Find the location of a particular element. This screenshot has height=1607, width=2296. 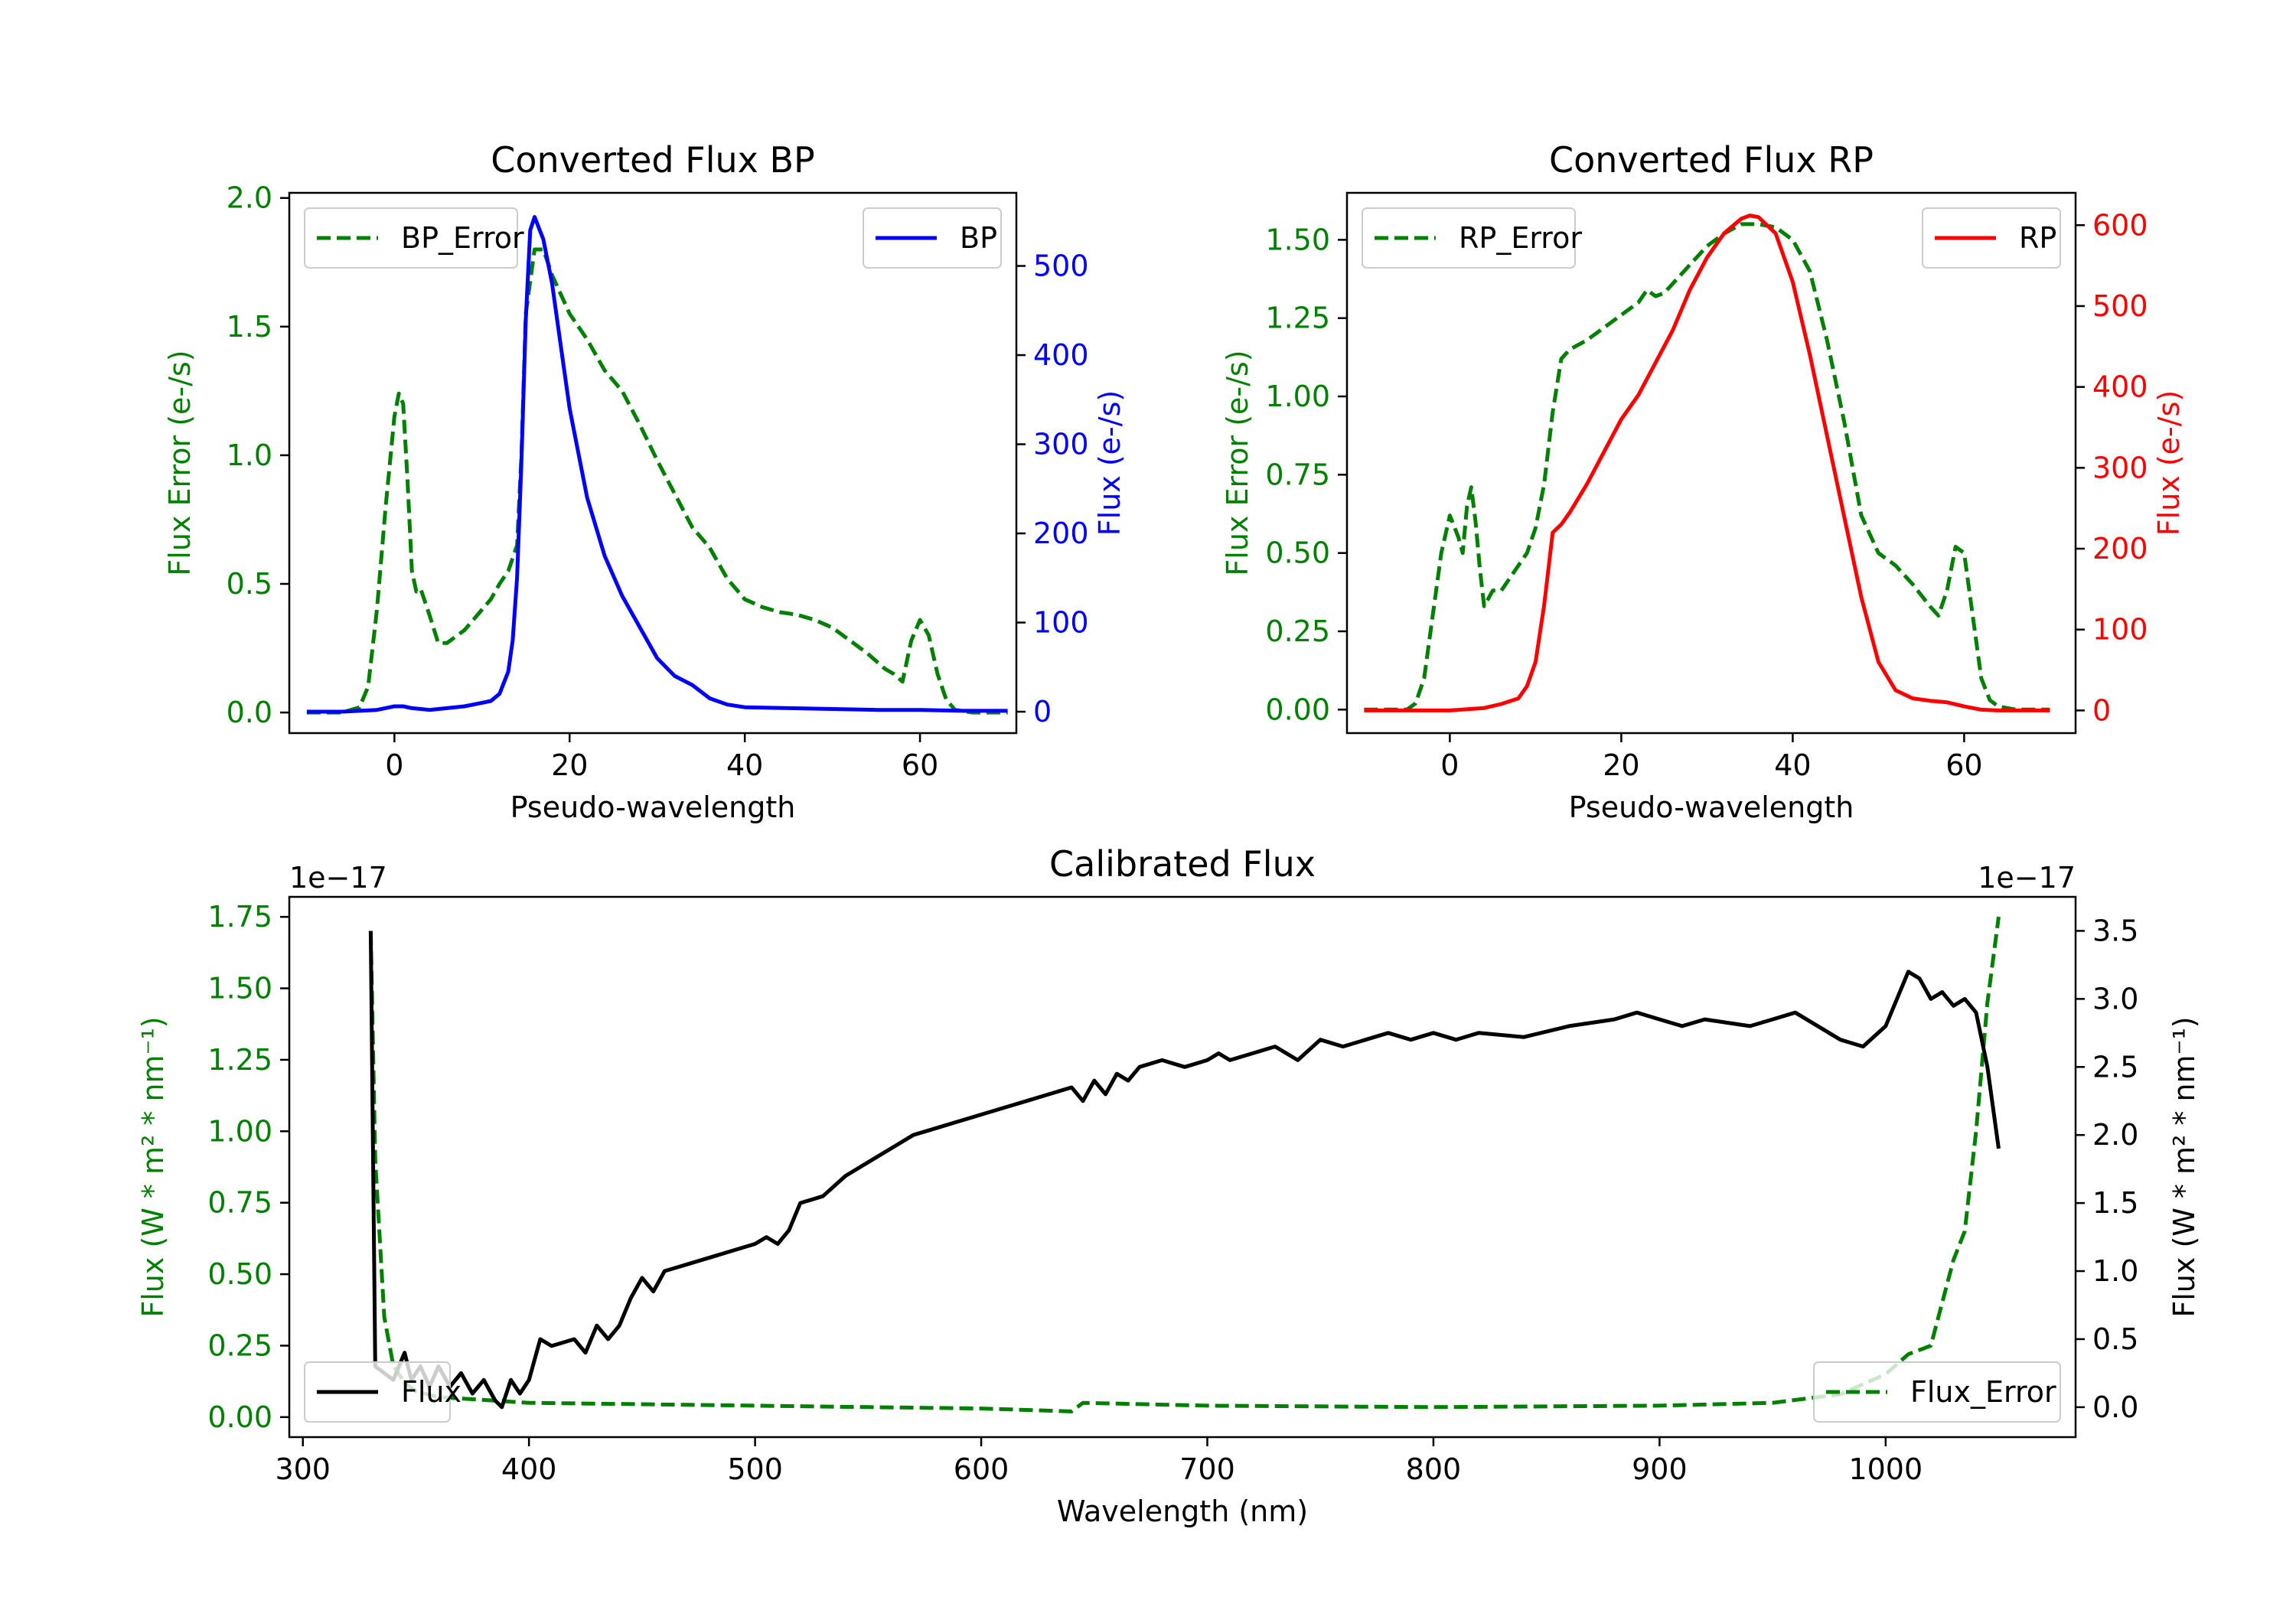

series-line-rp is located at coordinates (1707, 463).